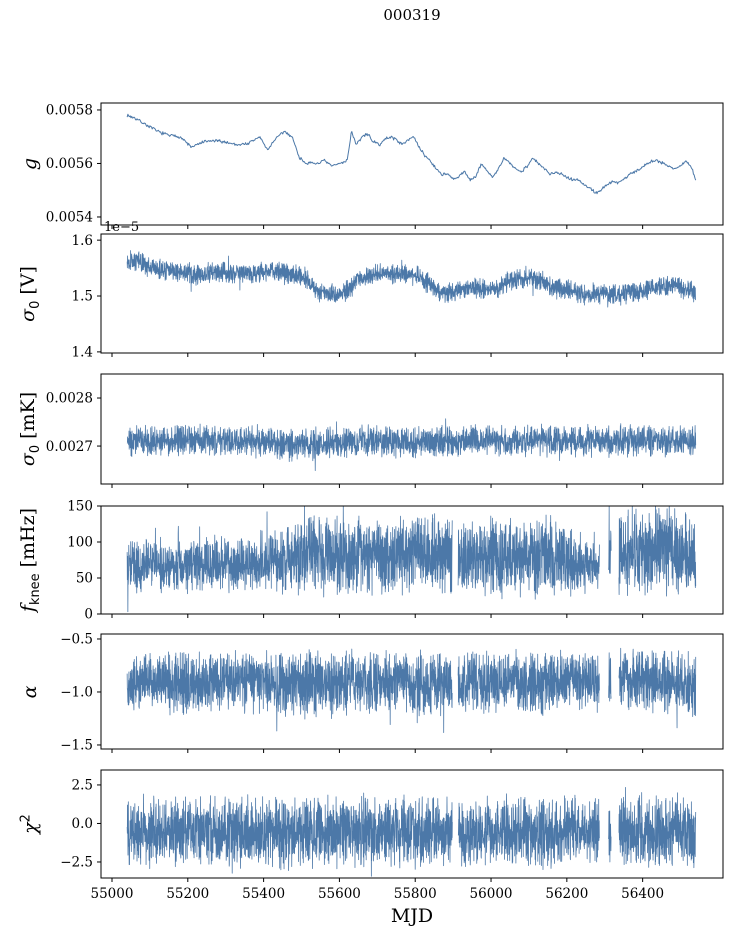  What do you see at coordinates (30, 429) in the screenshot?
I see `y-axis-label-sigma0_mK: σ0 [mK]` at bounding box center [30, 429].